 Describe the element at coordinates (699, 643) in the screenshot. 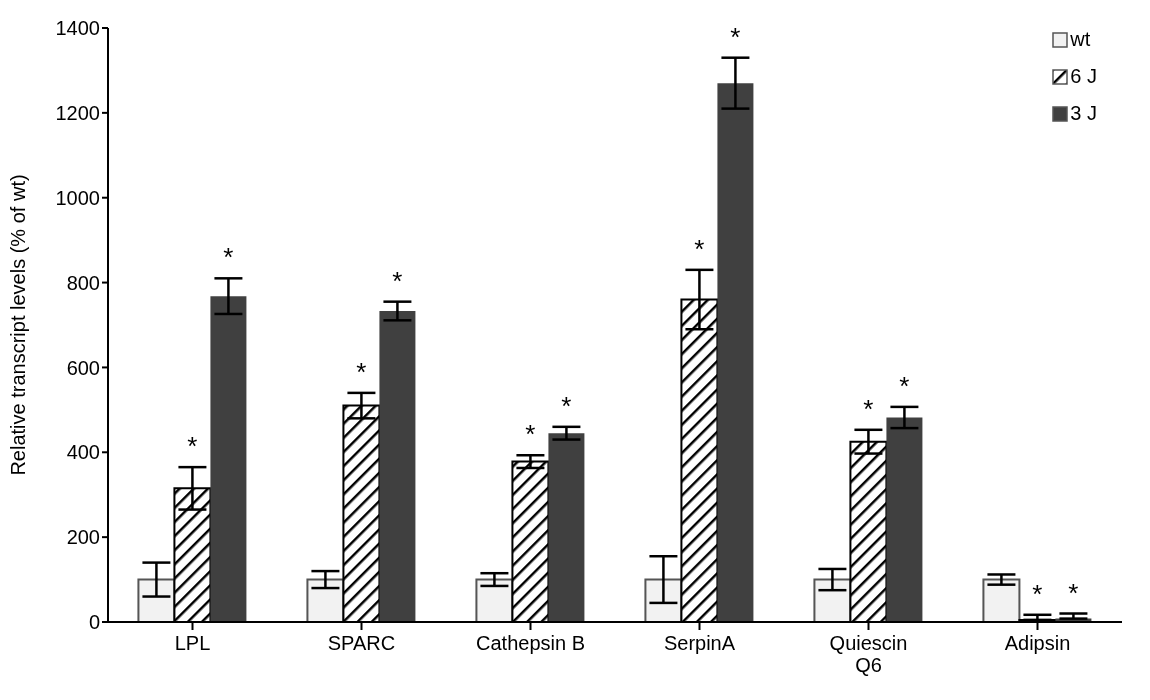

I see `x-tick-label: SerpinA` at that location.